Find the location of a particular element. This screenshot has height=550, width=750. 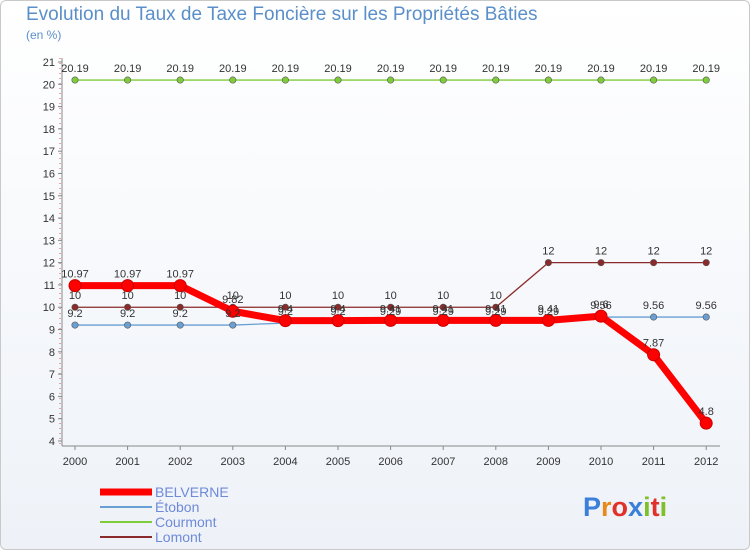

proxiti-logo: Proxiti is located at coordinates (625, 507).